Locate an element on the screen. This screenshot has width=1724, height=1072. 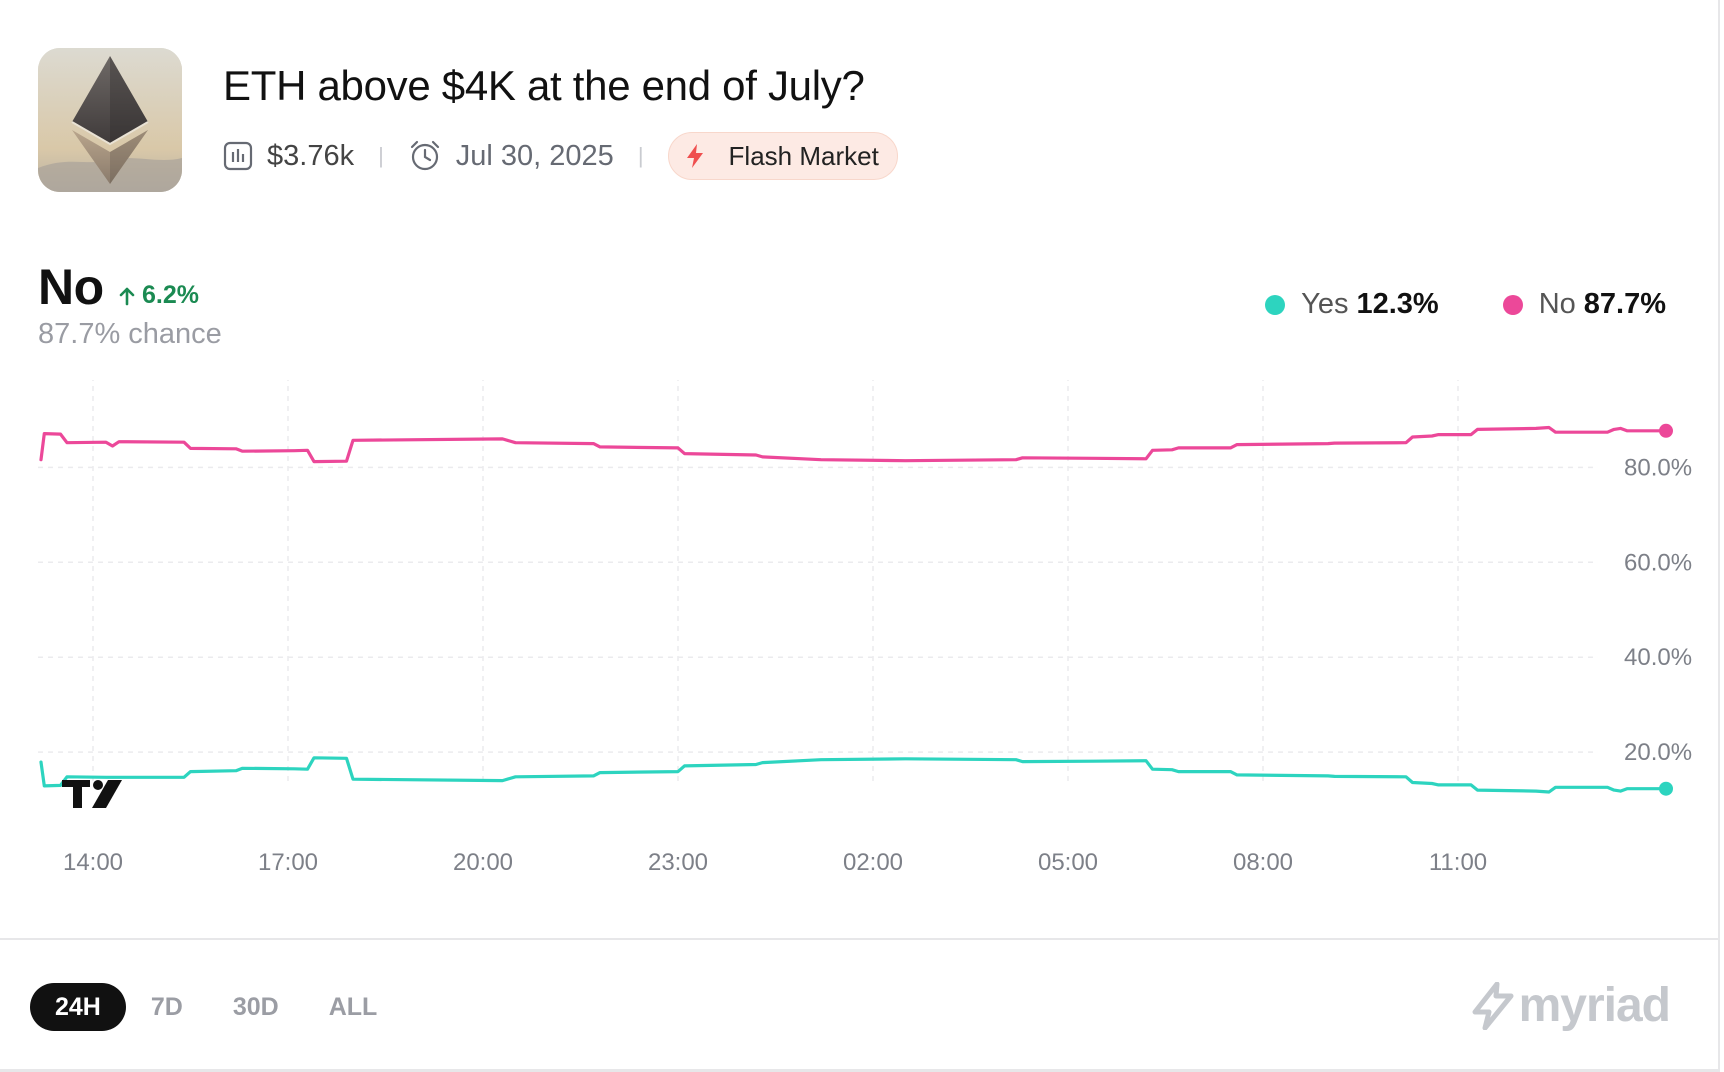
y-tick-label: 40.0% is located at coordinates (1658, 657).